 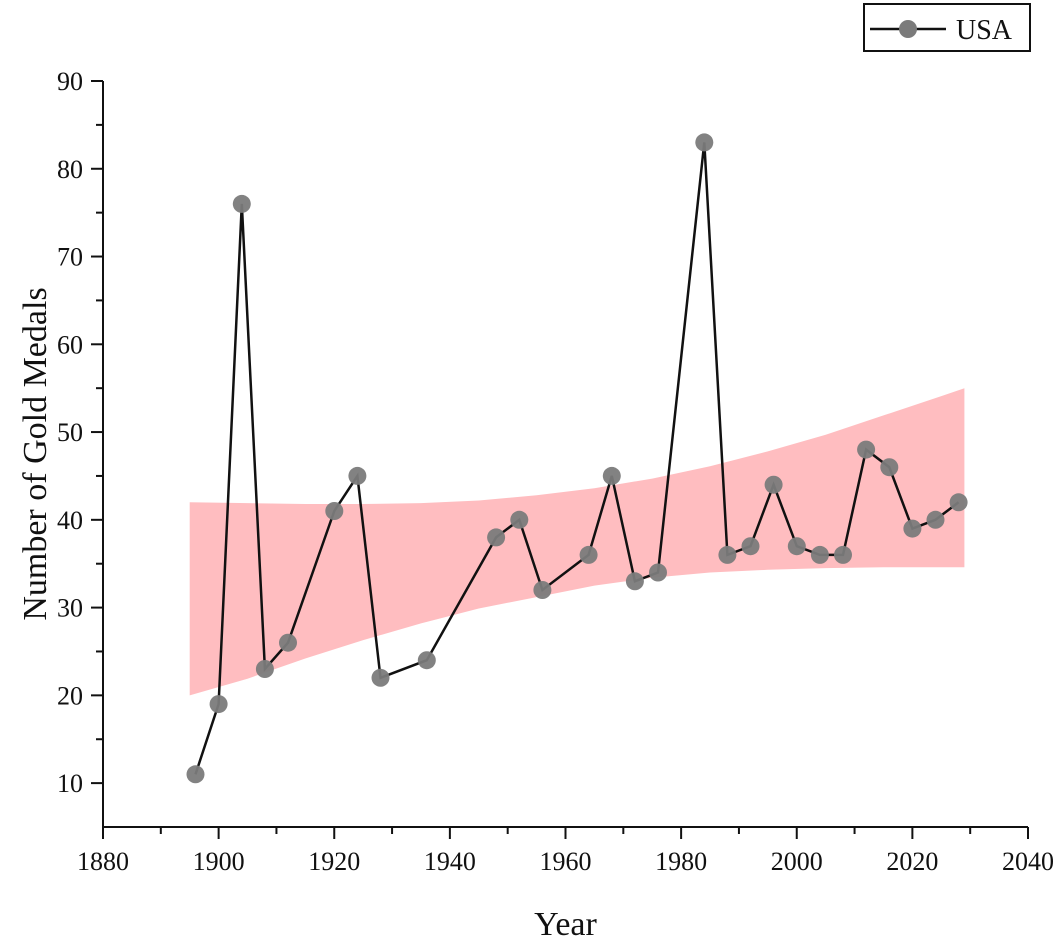 I want to click on y-tick-label: 60, so click(x=70, y=344).